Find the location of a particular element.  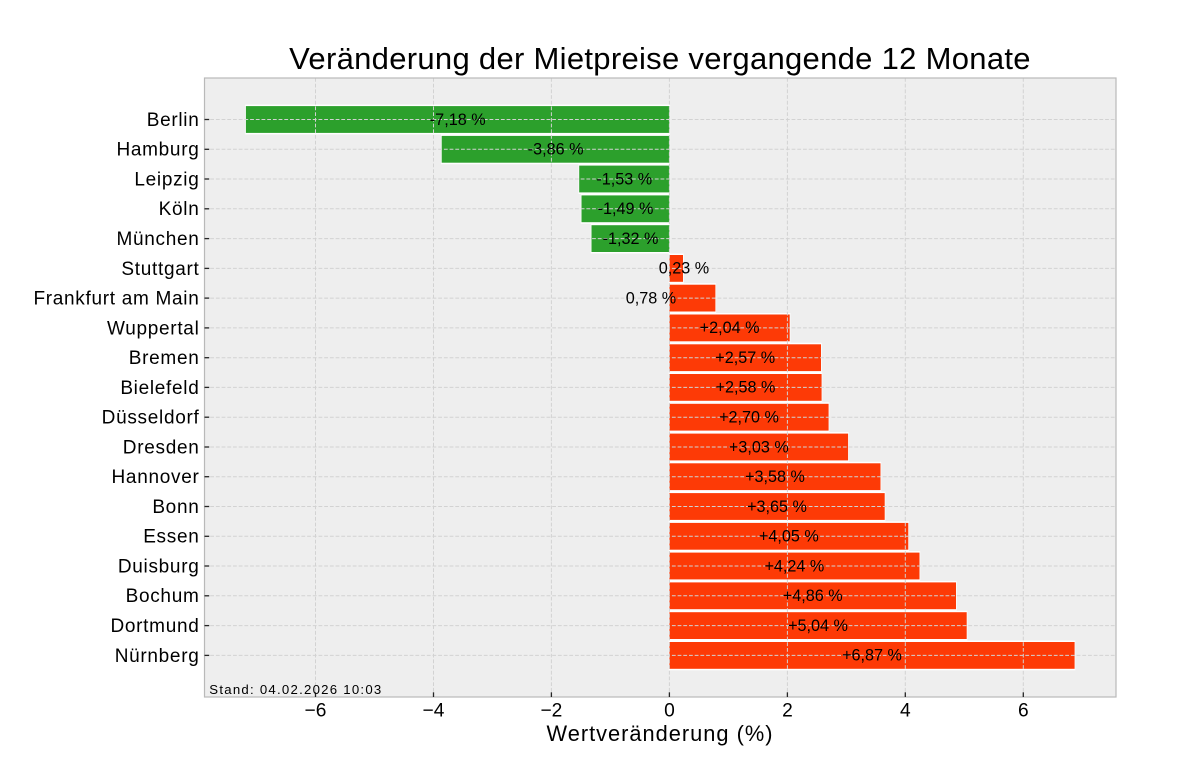

svg-text: Wuppertal is located at coordinates (153, 328).